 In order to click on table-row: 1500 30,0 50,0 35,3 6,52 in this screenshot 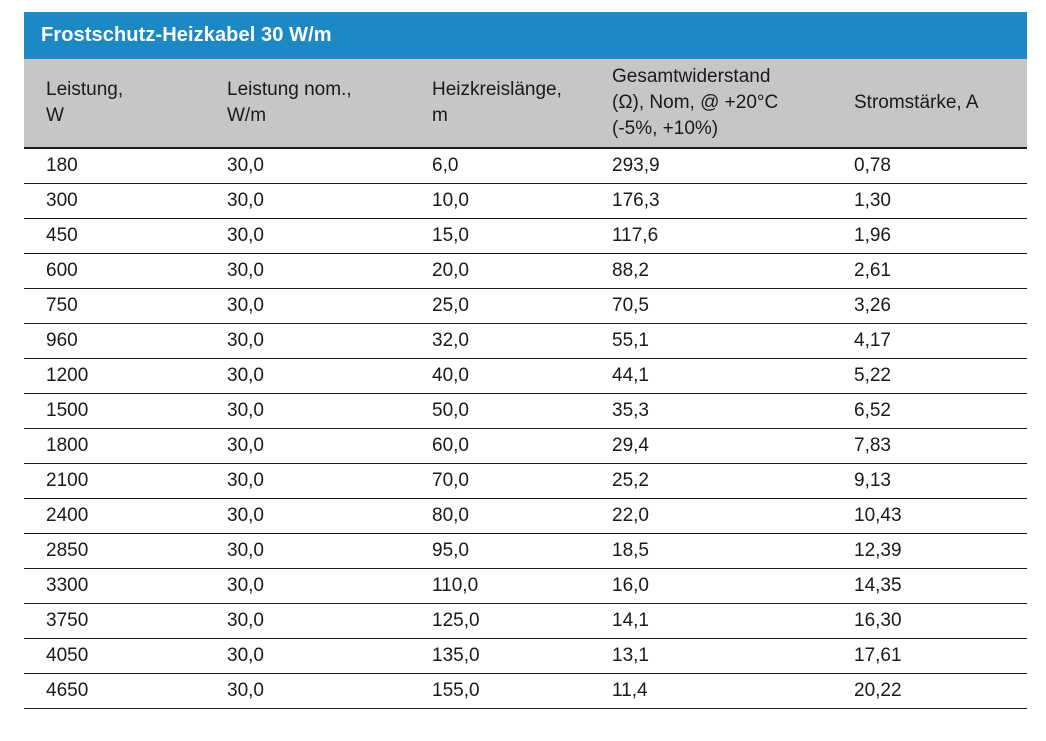, I will do `click(525, 411)`.